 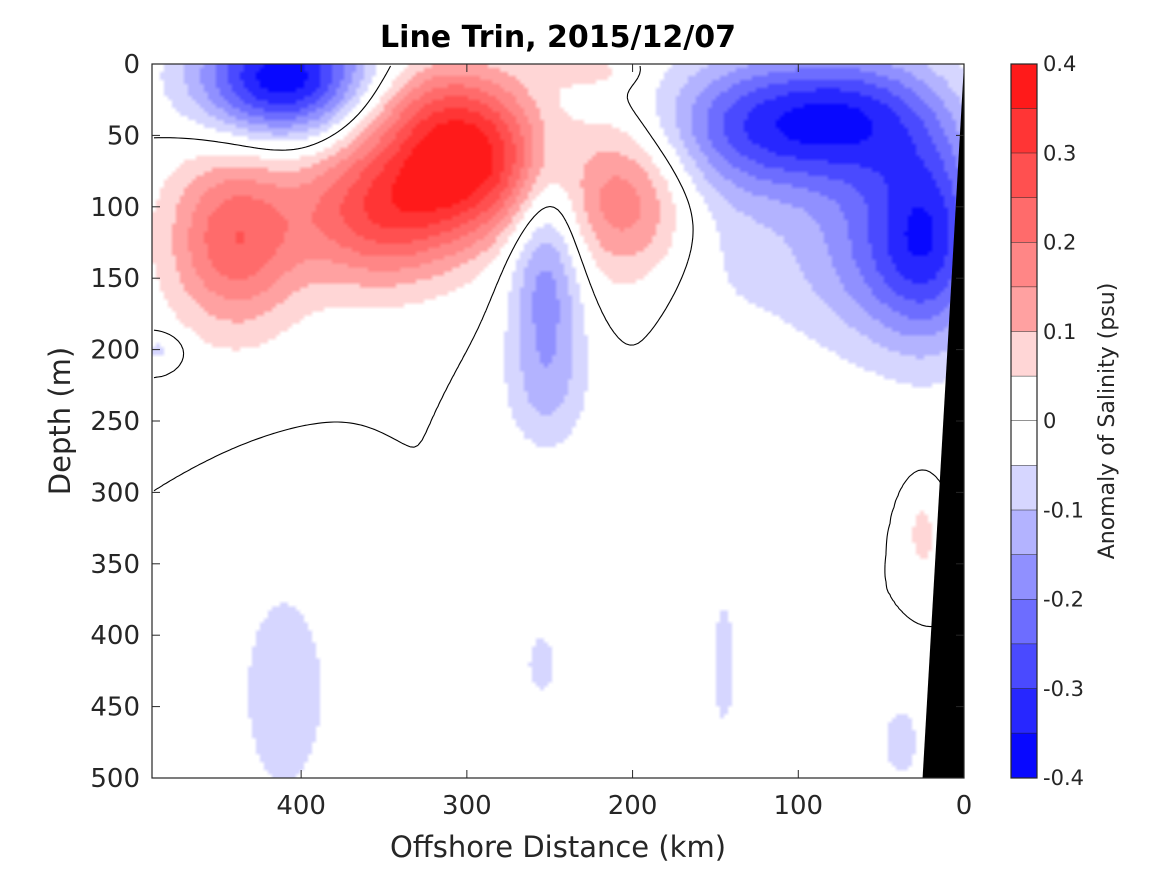 I want to click on chart-title: Line Trin, 2015/12/07, so click(x=558, y=37).